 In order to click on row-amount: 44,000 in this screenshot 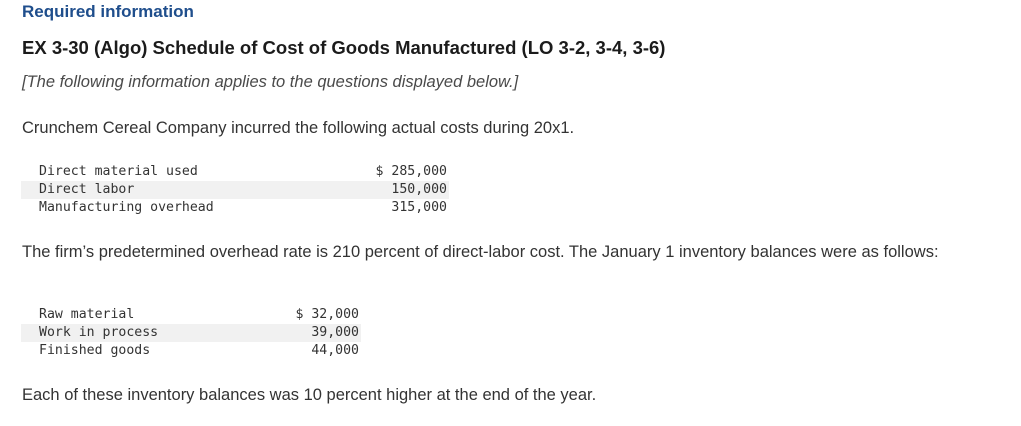, I will do `click(335, 350)`.